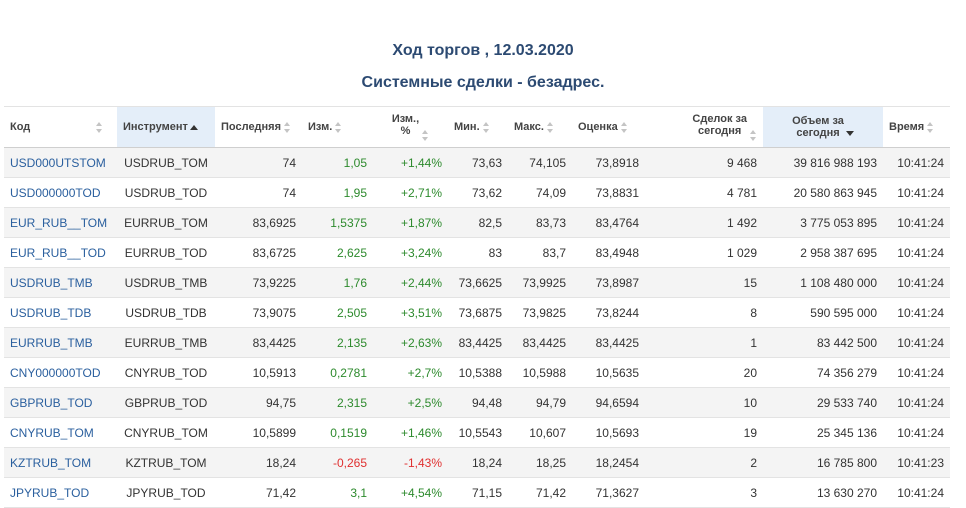  What do you see at coordinates (823, 222) in the screenshot?
I see `cell-volume: 3 775 053 895` at bounding box center [823, 222].